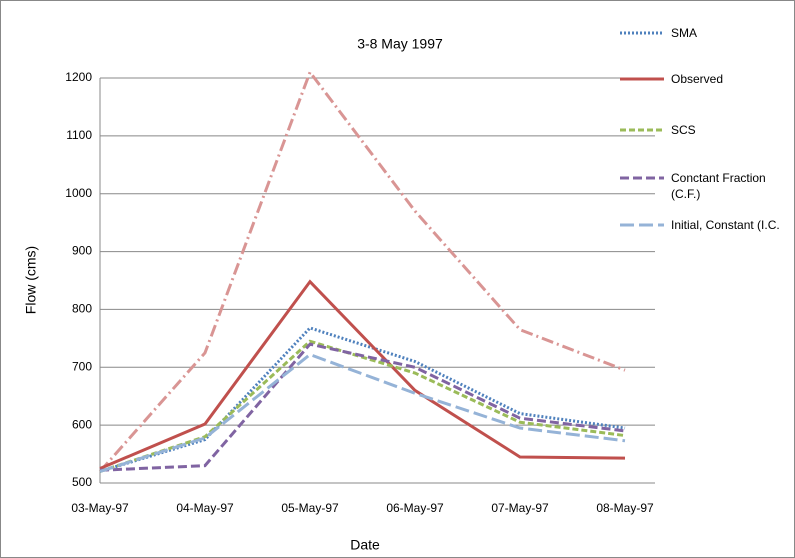 The image size is (795, 558). What do you see at coordinates (415, 508) in the screenshot?
I see `x-tick-label: 06-May-97` at bounding box center [415, 508].